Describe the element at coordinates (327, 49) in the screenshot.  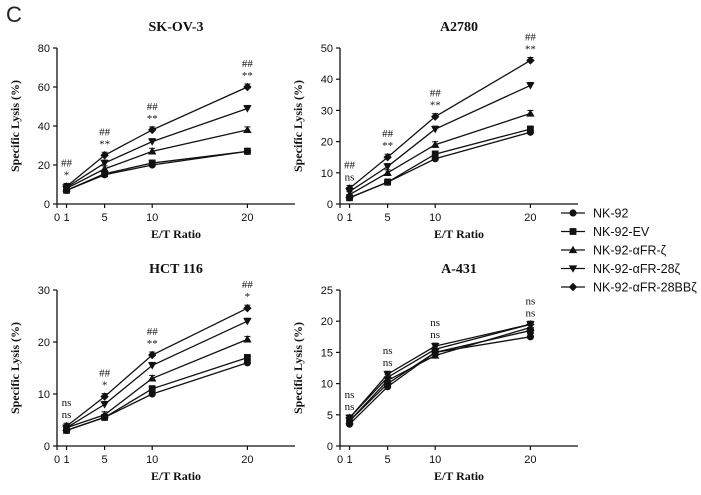
I see `y-tick-label: 50` at that location.